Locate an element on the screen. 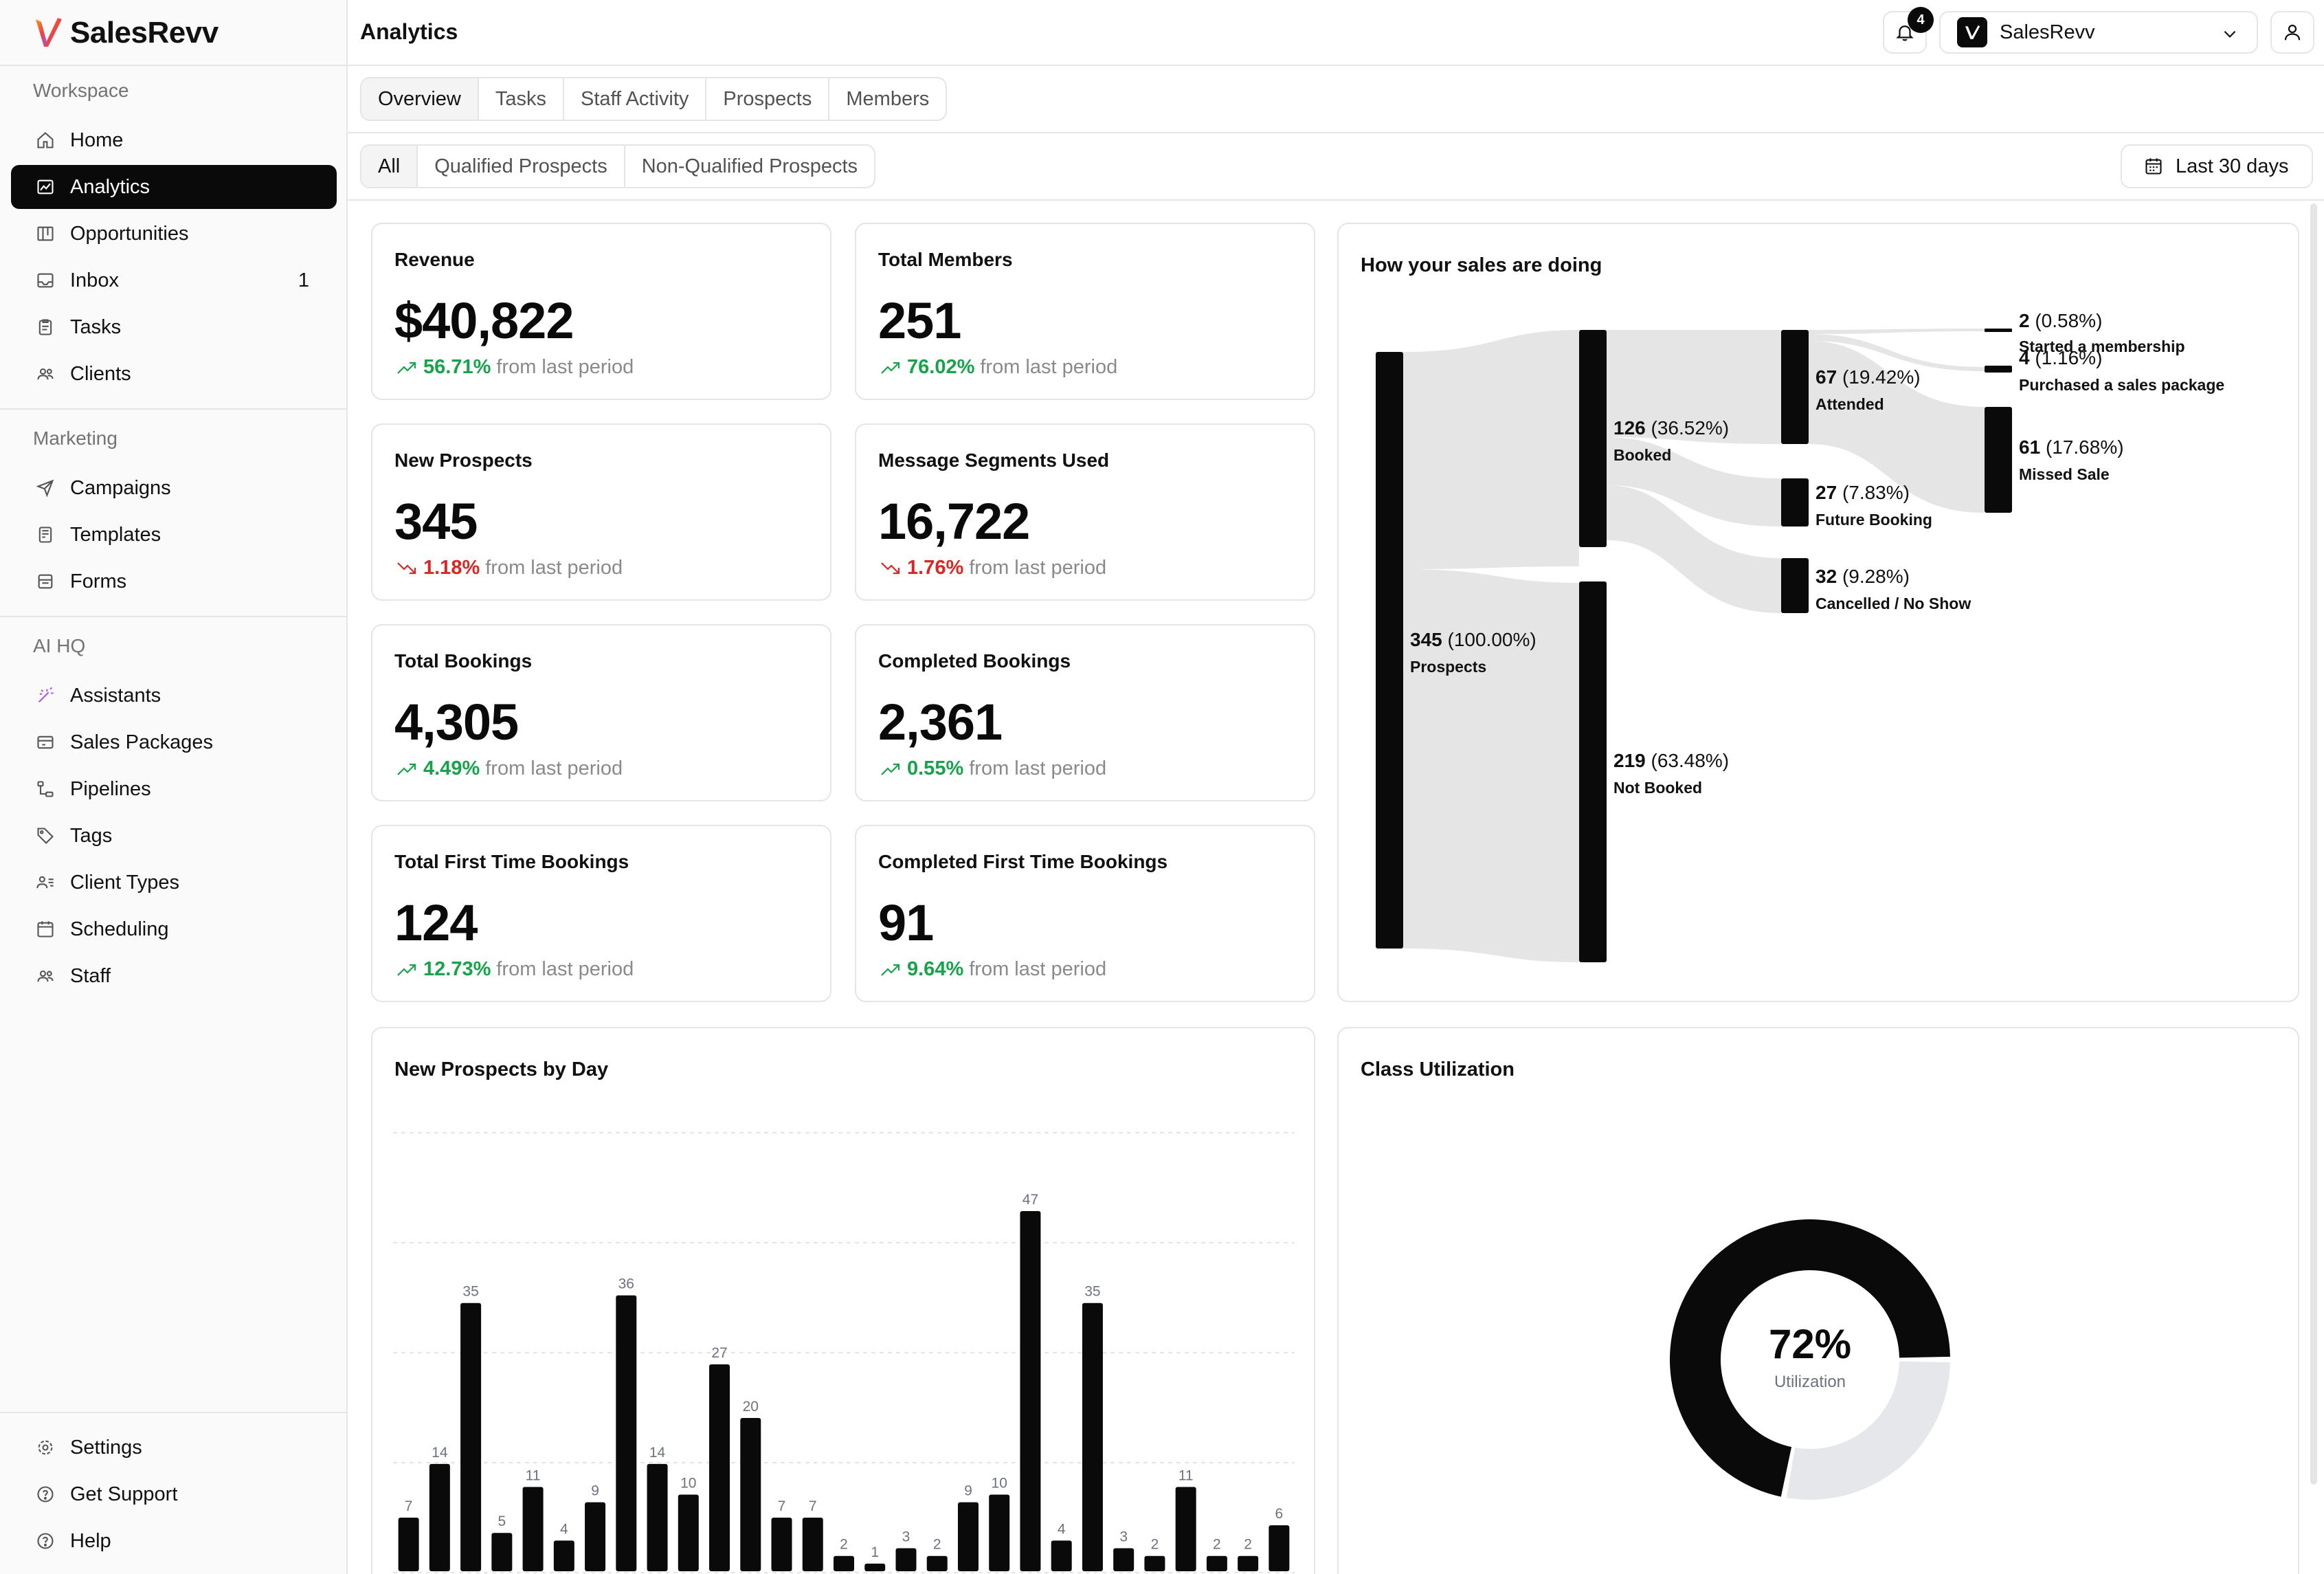 The height and width of the screenshot is (1574, 2324). sidebar-item-templates: Templates is located at coordinates (174, 535).